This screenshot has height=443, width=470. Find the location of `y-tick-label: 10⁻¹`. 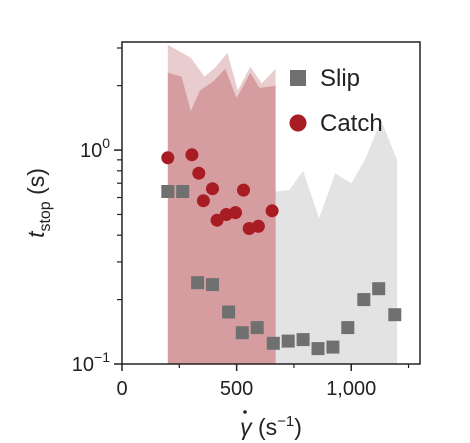

y-tick-label: 10⁻¹ is located at coordinates (91, 362).